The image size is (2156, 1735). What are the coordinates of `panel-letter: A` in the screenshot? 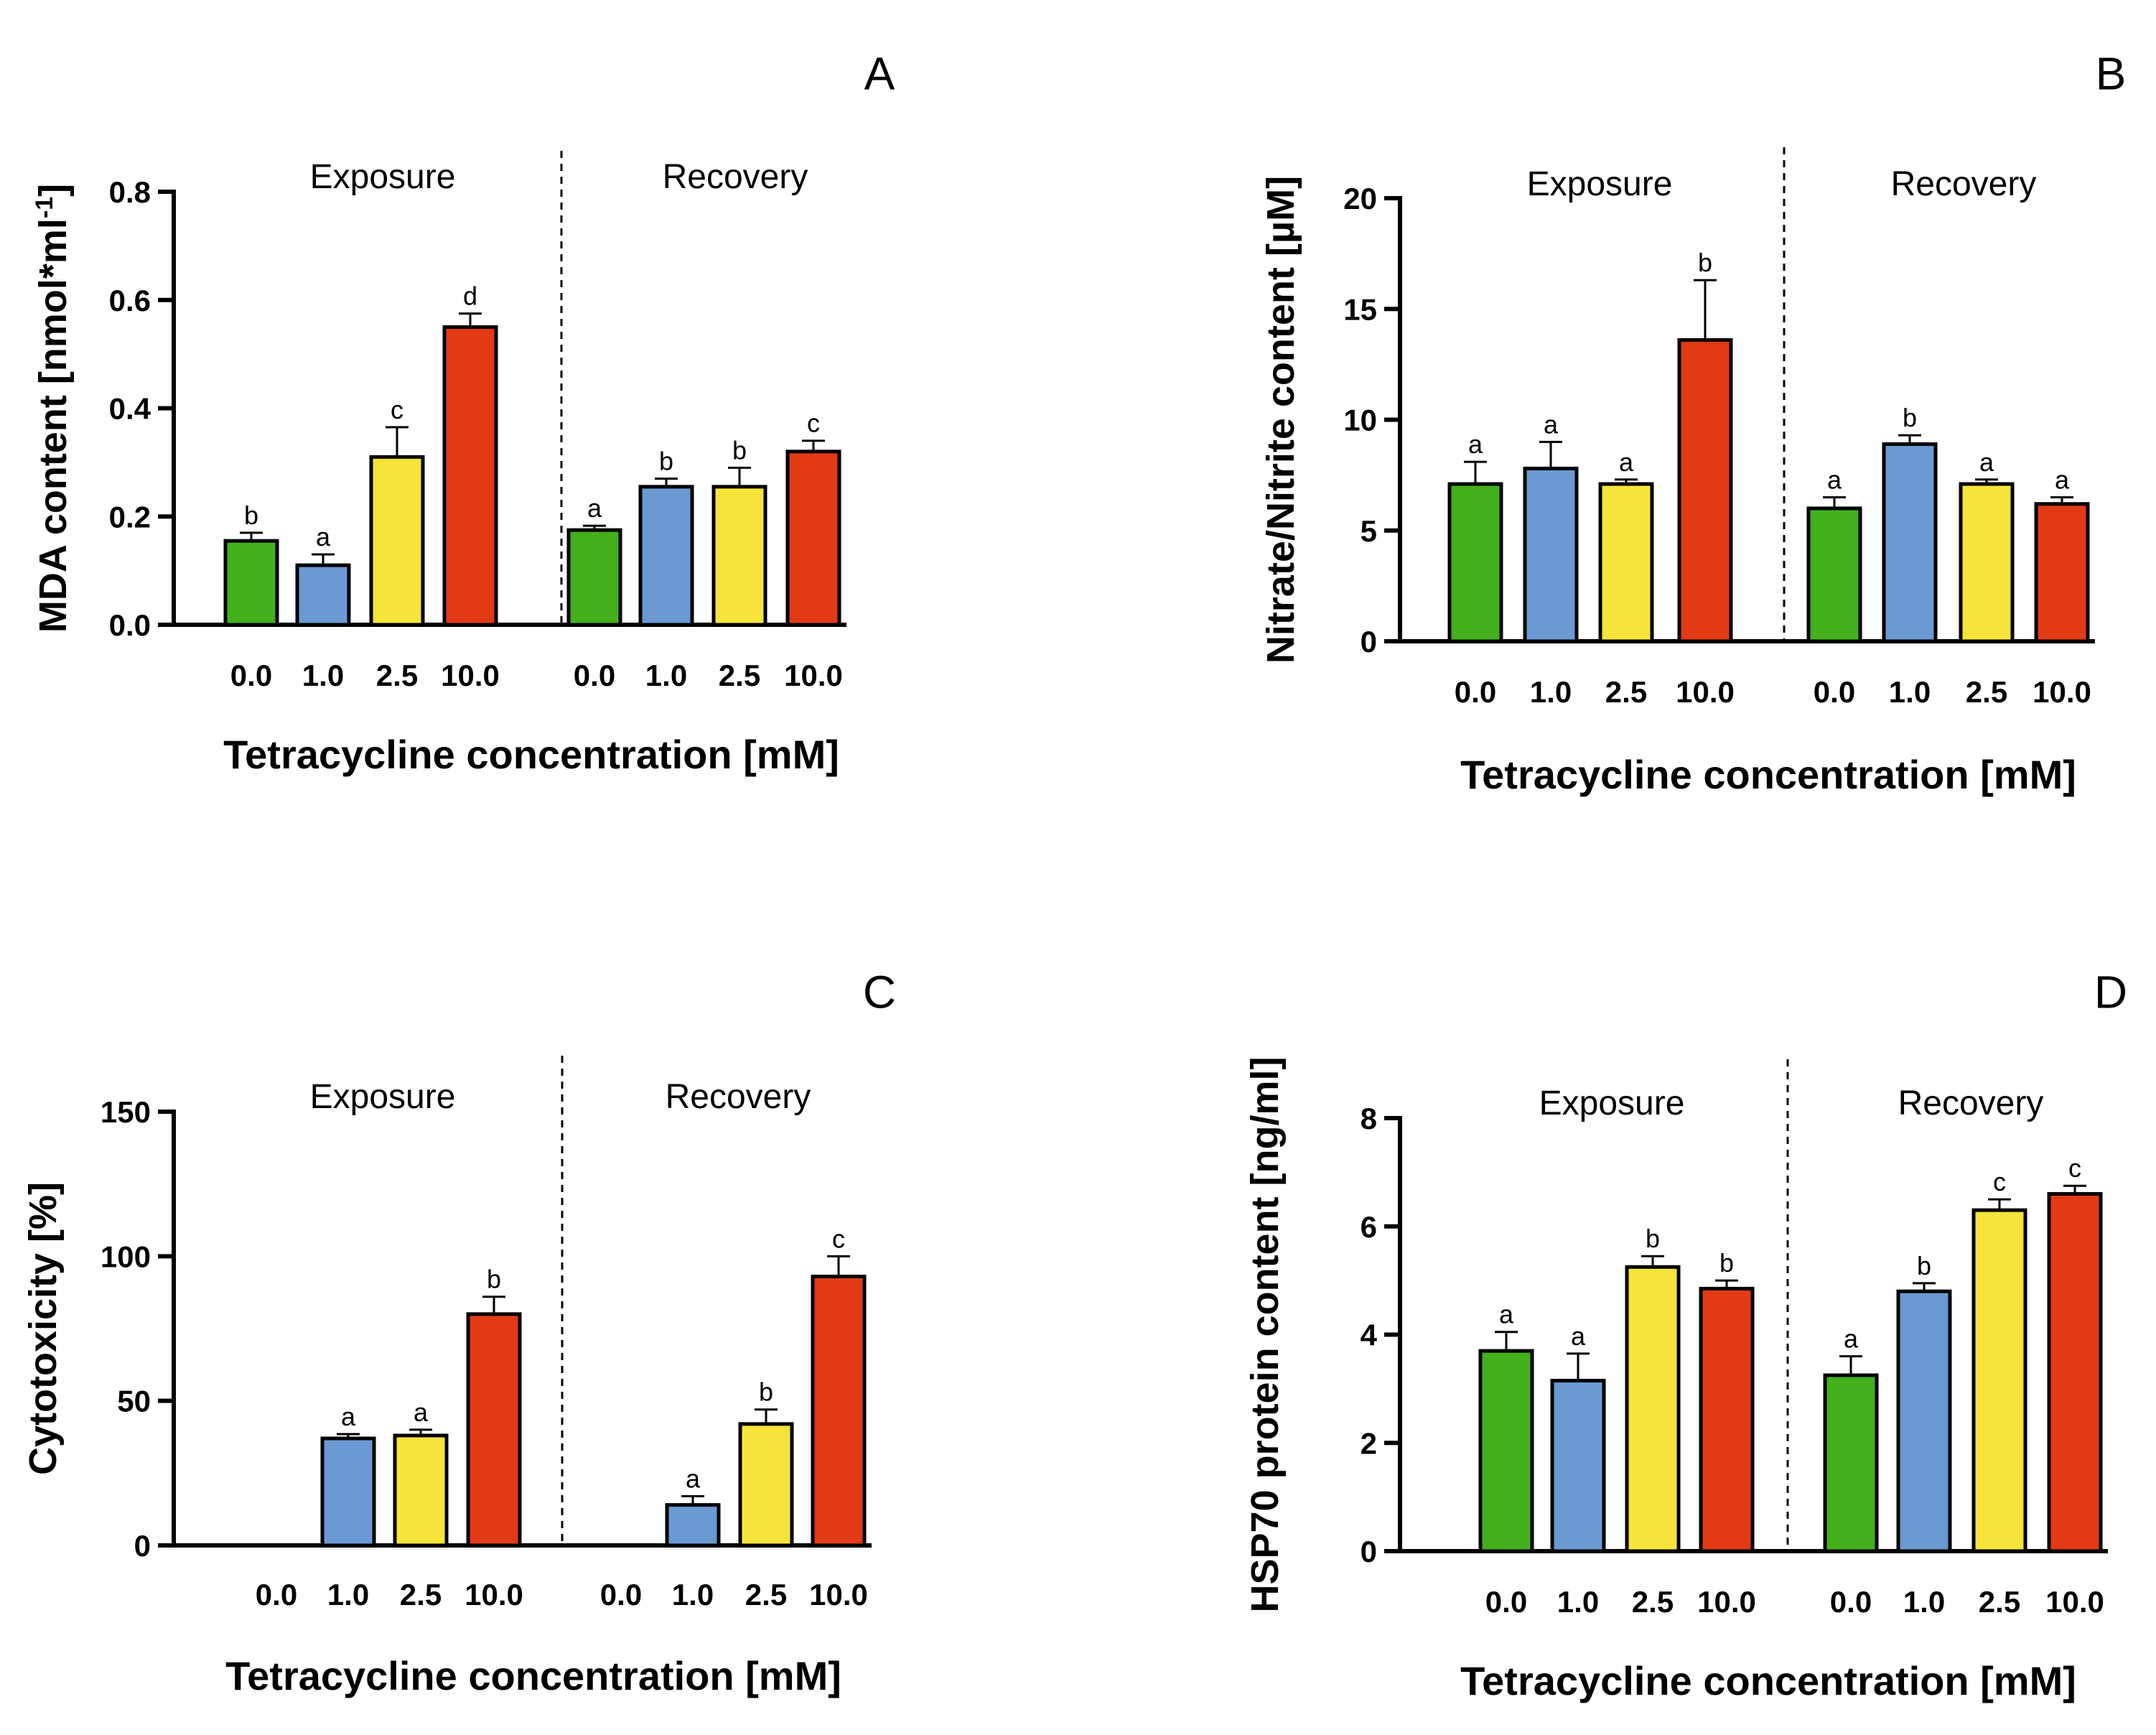 It's located at (879, 73).